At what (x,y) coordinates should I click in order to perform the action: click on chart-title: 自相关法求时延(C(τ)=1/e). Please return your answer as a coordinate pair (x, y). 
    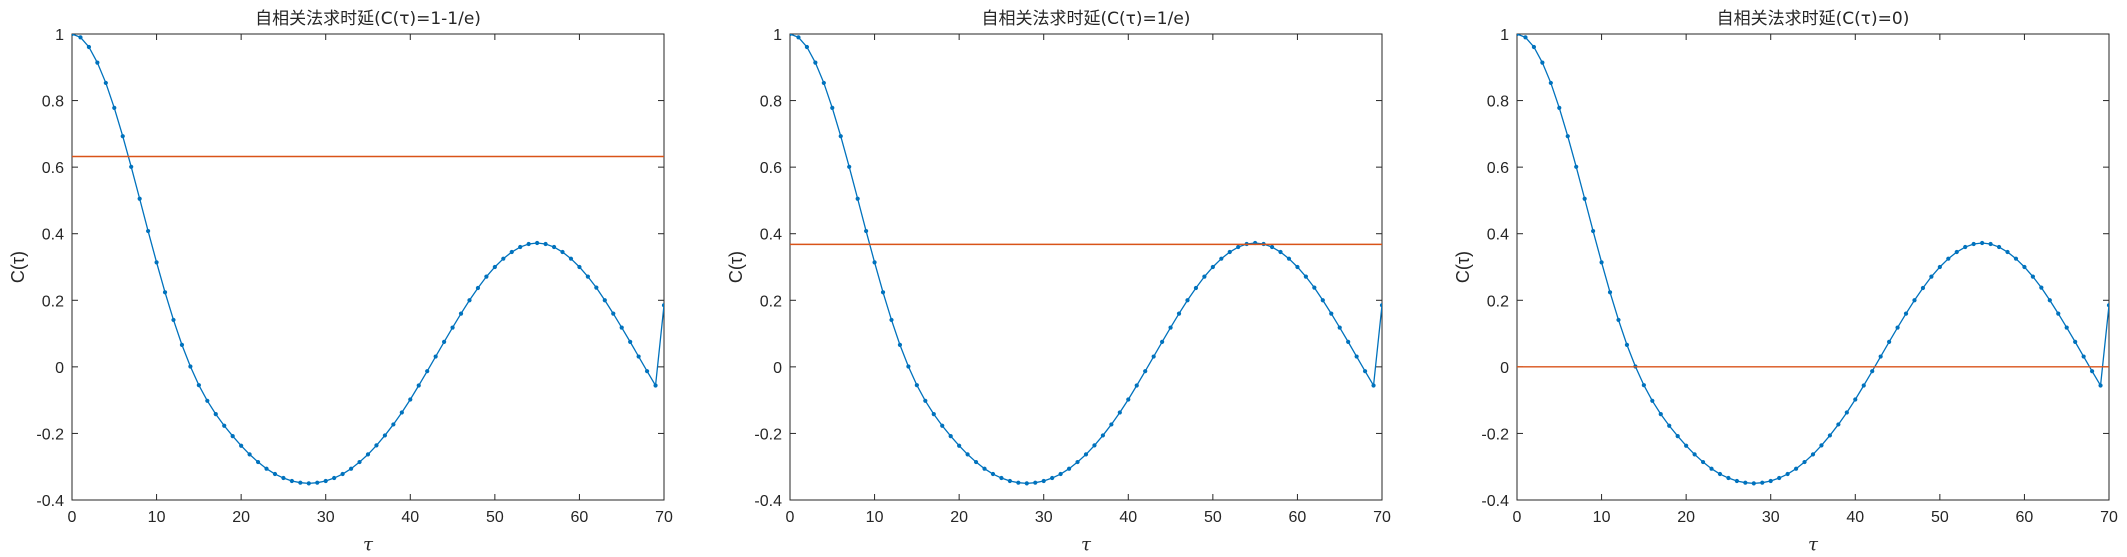
    Looking at the image, I should click on (1086, 19).